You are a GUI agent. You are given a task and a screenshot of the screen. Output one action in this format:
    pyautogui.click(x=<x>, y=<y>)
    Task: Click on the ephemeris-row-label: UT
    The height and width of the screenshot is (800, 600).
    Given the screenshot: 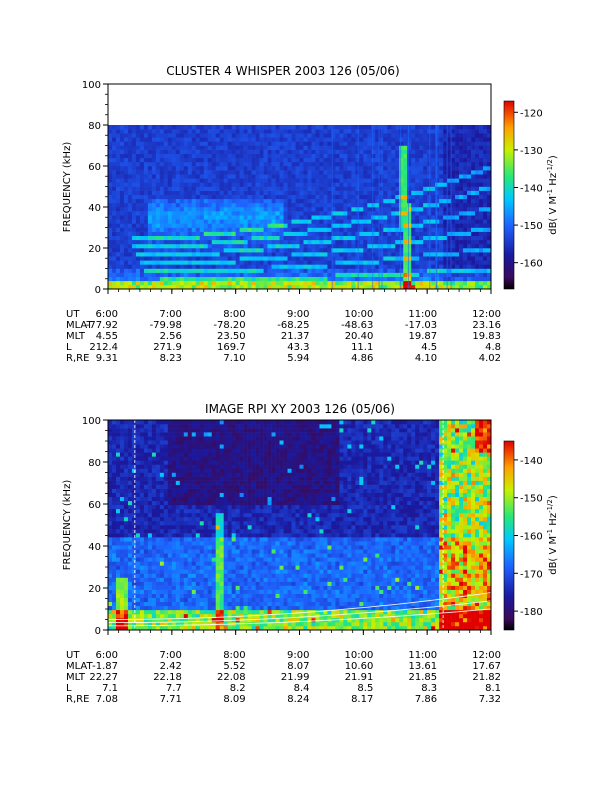 What is the action you would take?
    pyautogui.click(x=73, y=655)
    